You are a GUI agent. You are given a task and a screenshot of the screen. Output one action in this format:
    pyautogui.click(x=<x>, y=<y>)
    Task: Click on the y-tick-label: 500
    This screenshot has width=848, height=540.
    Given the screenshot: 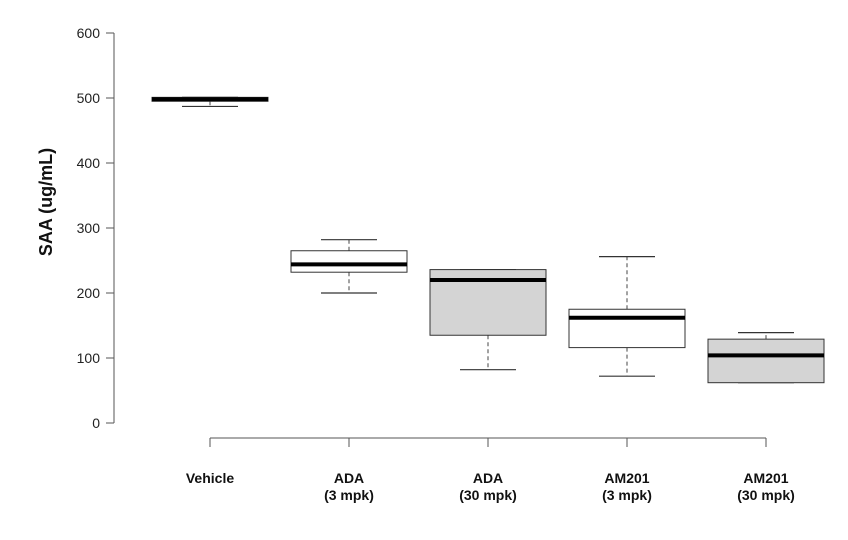 What is the action you would take?
    pyautogui.click(x=89, y=98)
    